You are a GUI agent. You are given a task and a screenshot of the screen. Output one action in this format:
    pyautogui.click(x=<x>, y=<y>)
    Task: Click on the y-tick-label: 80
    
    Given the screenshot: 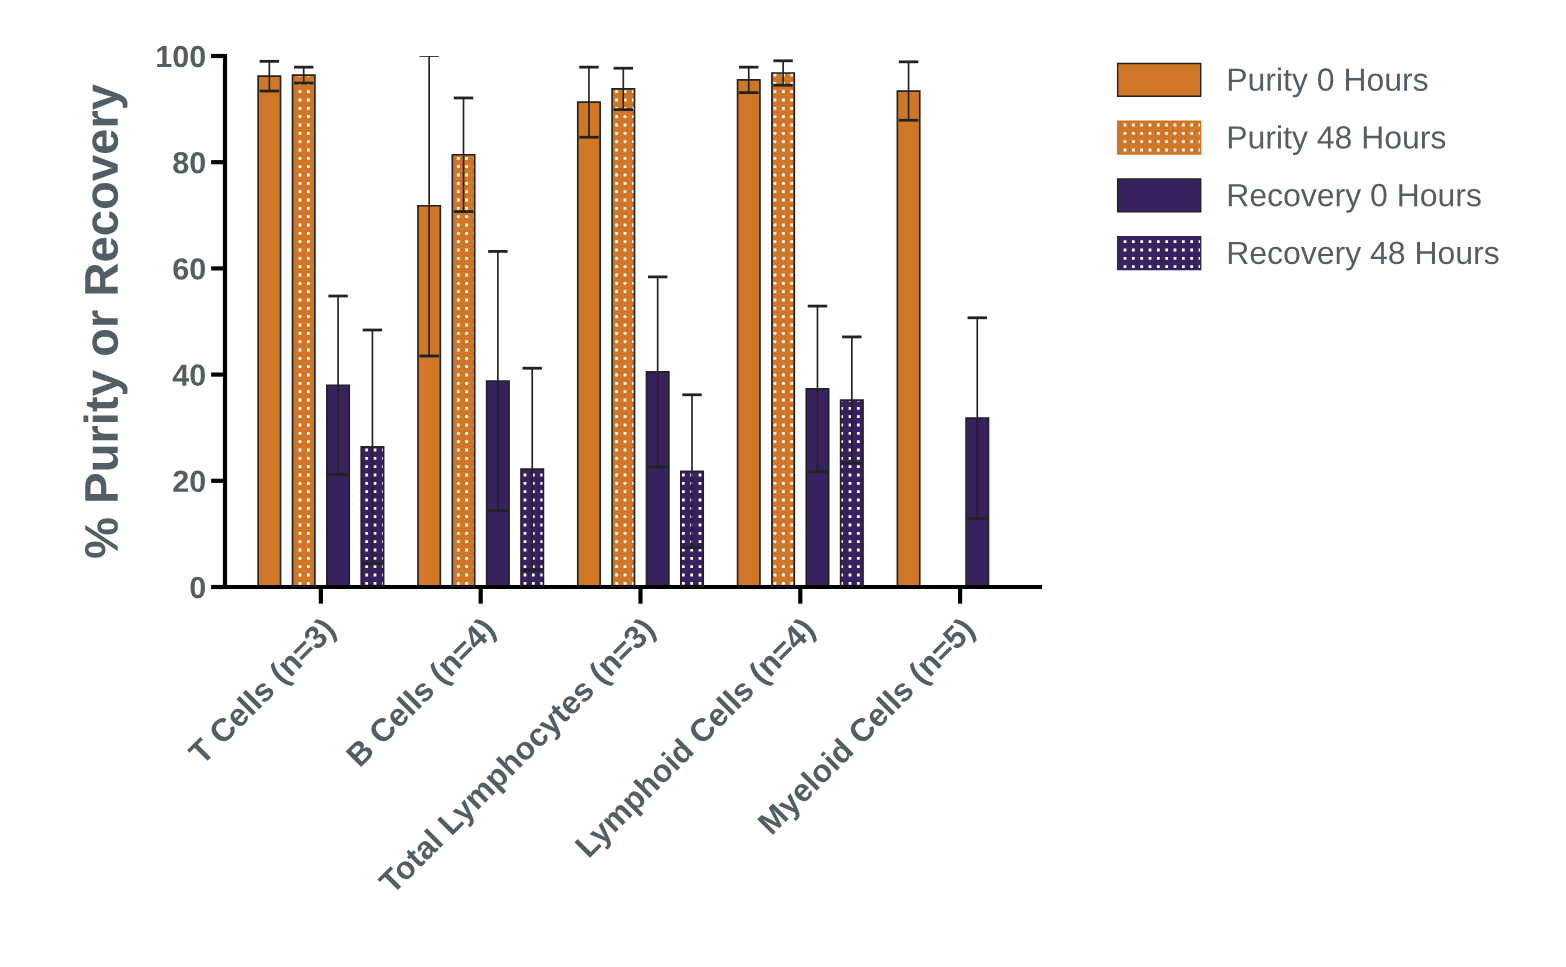 What is the action you would take?
    pyautogui.click(x=189, y=162)
    